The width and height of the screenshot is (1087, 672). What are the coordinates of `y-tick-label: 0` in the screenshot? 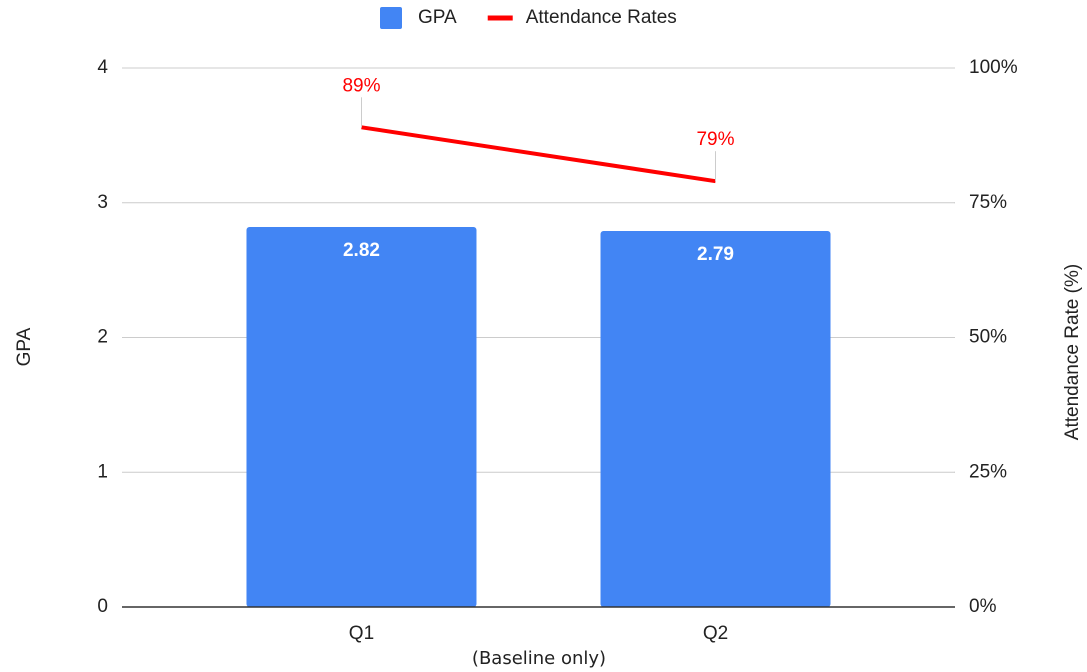 It's located at (102, 606).